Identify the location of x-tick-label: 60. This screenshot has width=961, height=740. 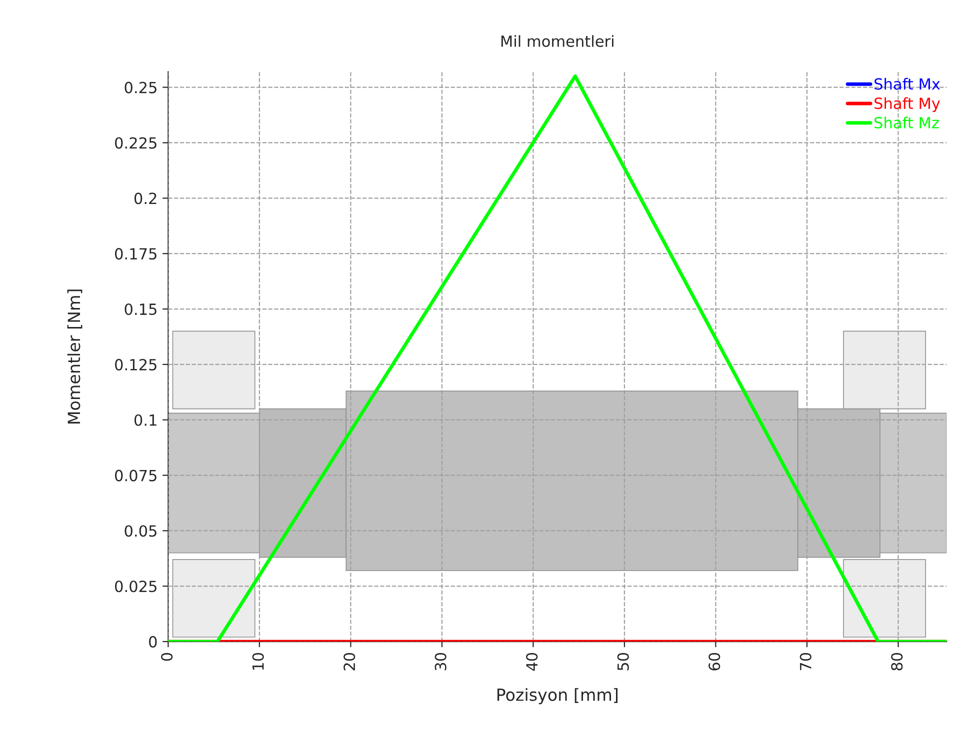
(714, 661).